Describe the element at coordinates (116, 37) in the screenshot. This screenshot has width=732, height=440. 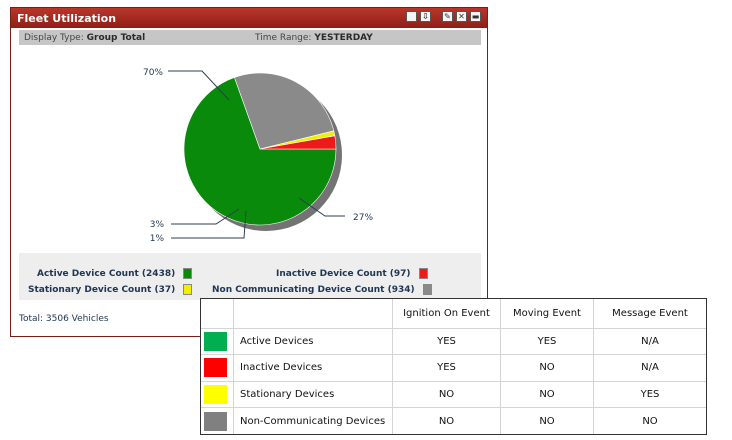
I see `display-type-value: Group Total` at that location.